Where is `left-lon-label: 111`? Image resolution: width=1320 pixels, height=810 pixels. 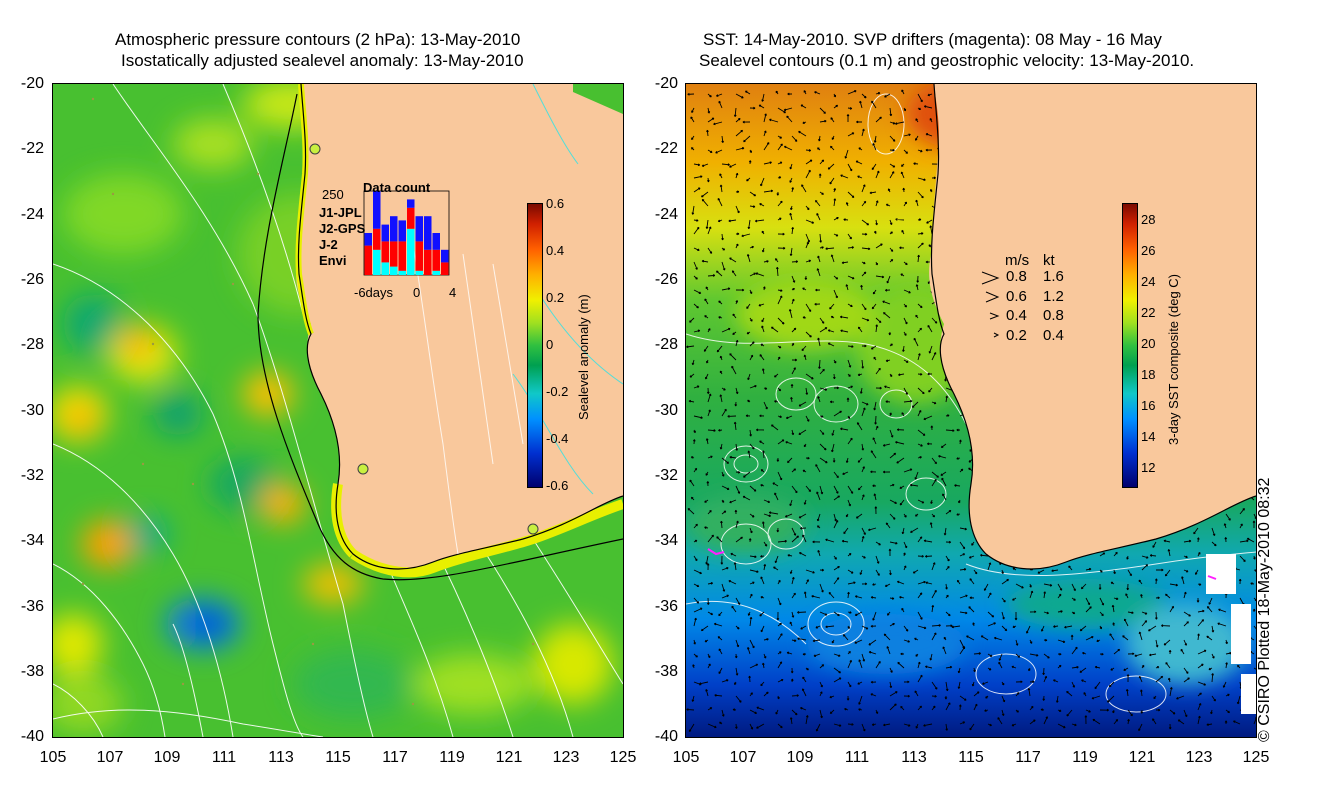 left-lon-label: 111 is located at coordinates (224, 757).